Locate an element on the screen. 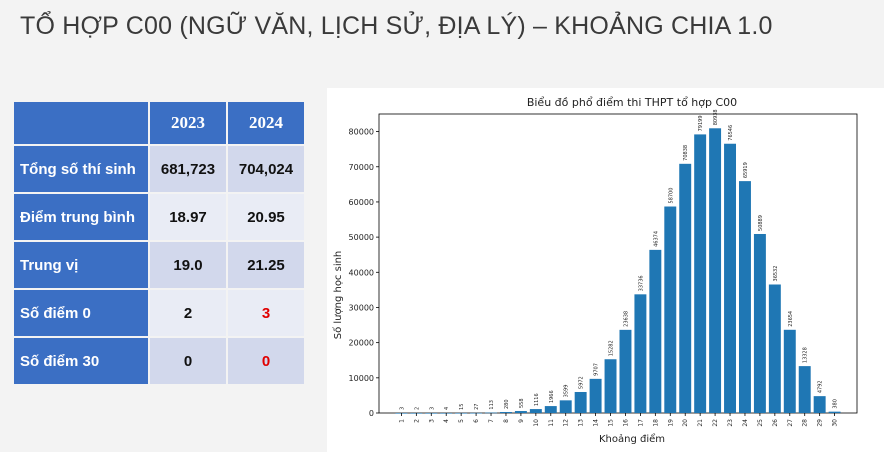  cell-2024: 20.95 is located at coordinates (266, 217).